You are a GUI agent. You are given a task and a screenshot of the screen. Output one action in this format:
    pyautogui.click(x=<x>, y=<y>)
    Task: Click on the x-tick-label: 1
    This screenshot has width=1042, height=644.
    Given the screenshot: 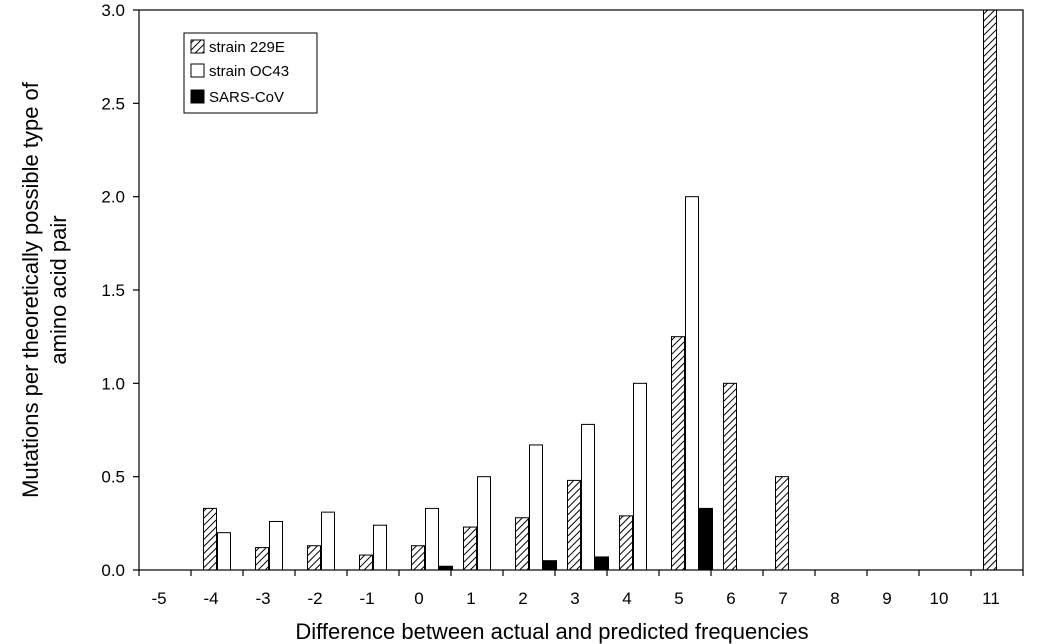 What is the action you would take?
    pyautogui.click(x=470, y=598)
    